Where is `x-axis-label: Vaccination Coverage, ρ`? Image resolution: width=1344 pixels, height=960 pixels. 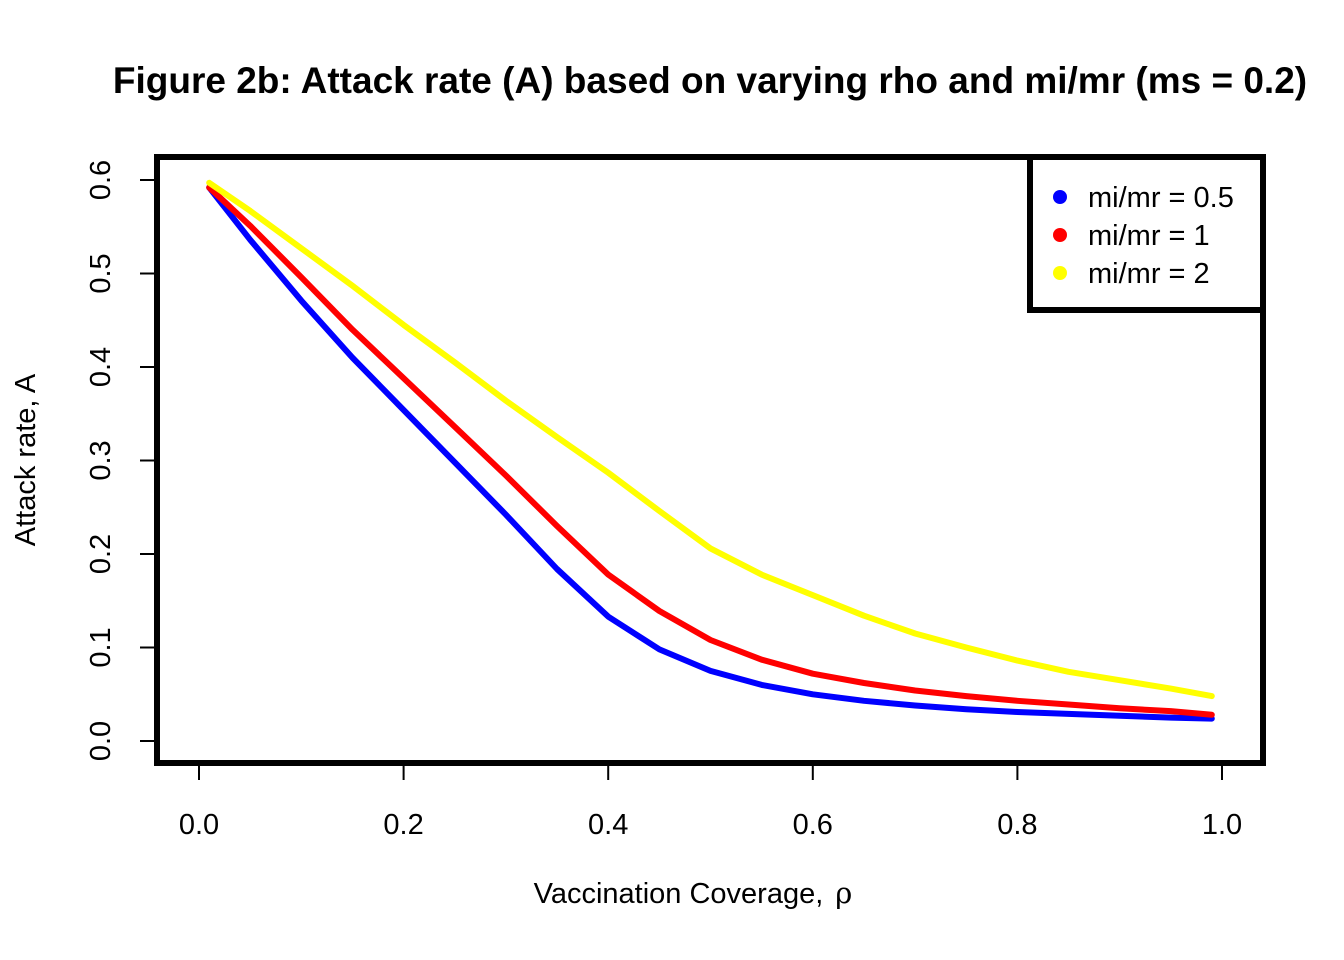
x-axis-label: Vaccination Coverage, ρ is located at coordinates (693, 893).